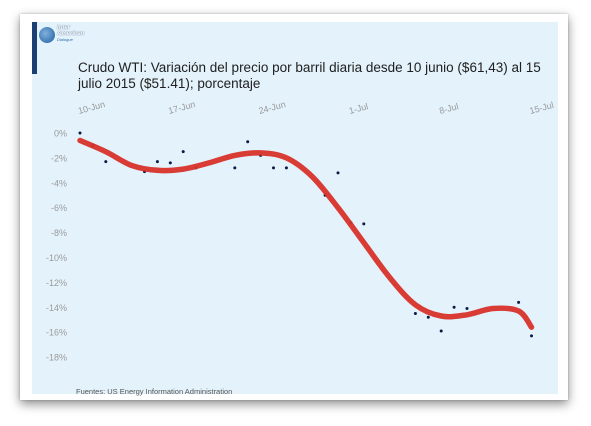 This screenshot has height=426, width=591. Describe the element at coordinates (56, 283) in the screenshot. I see `y-tick-label: -12%` at that location.